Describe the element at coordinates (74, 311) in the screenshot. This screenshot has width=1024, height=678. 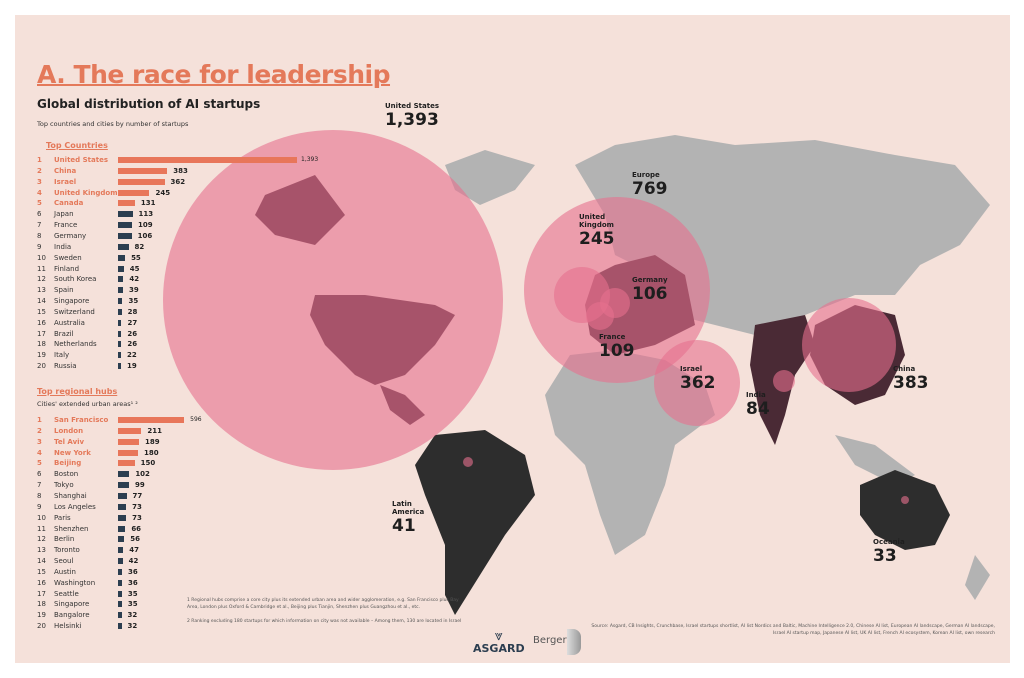
I see `category-label: Switzerland` at that location.